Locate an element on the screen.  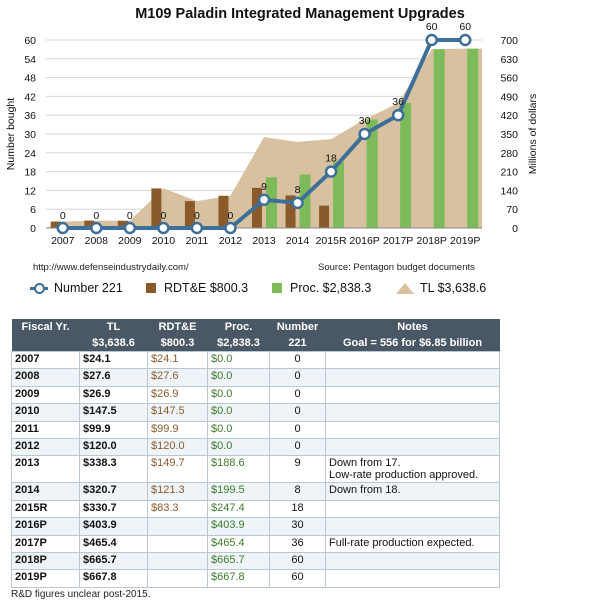
cell-year: 2007 is located at coordinates (45, 360).